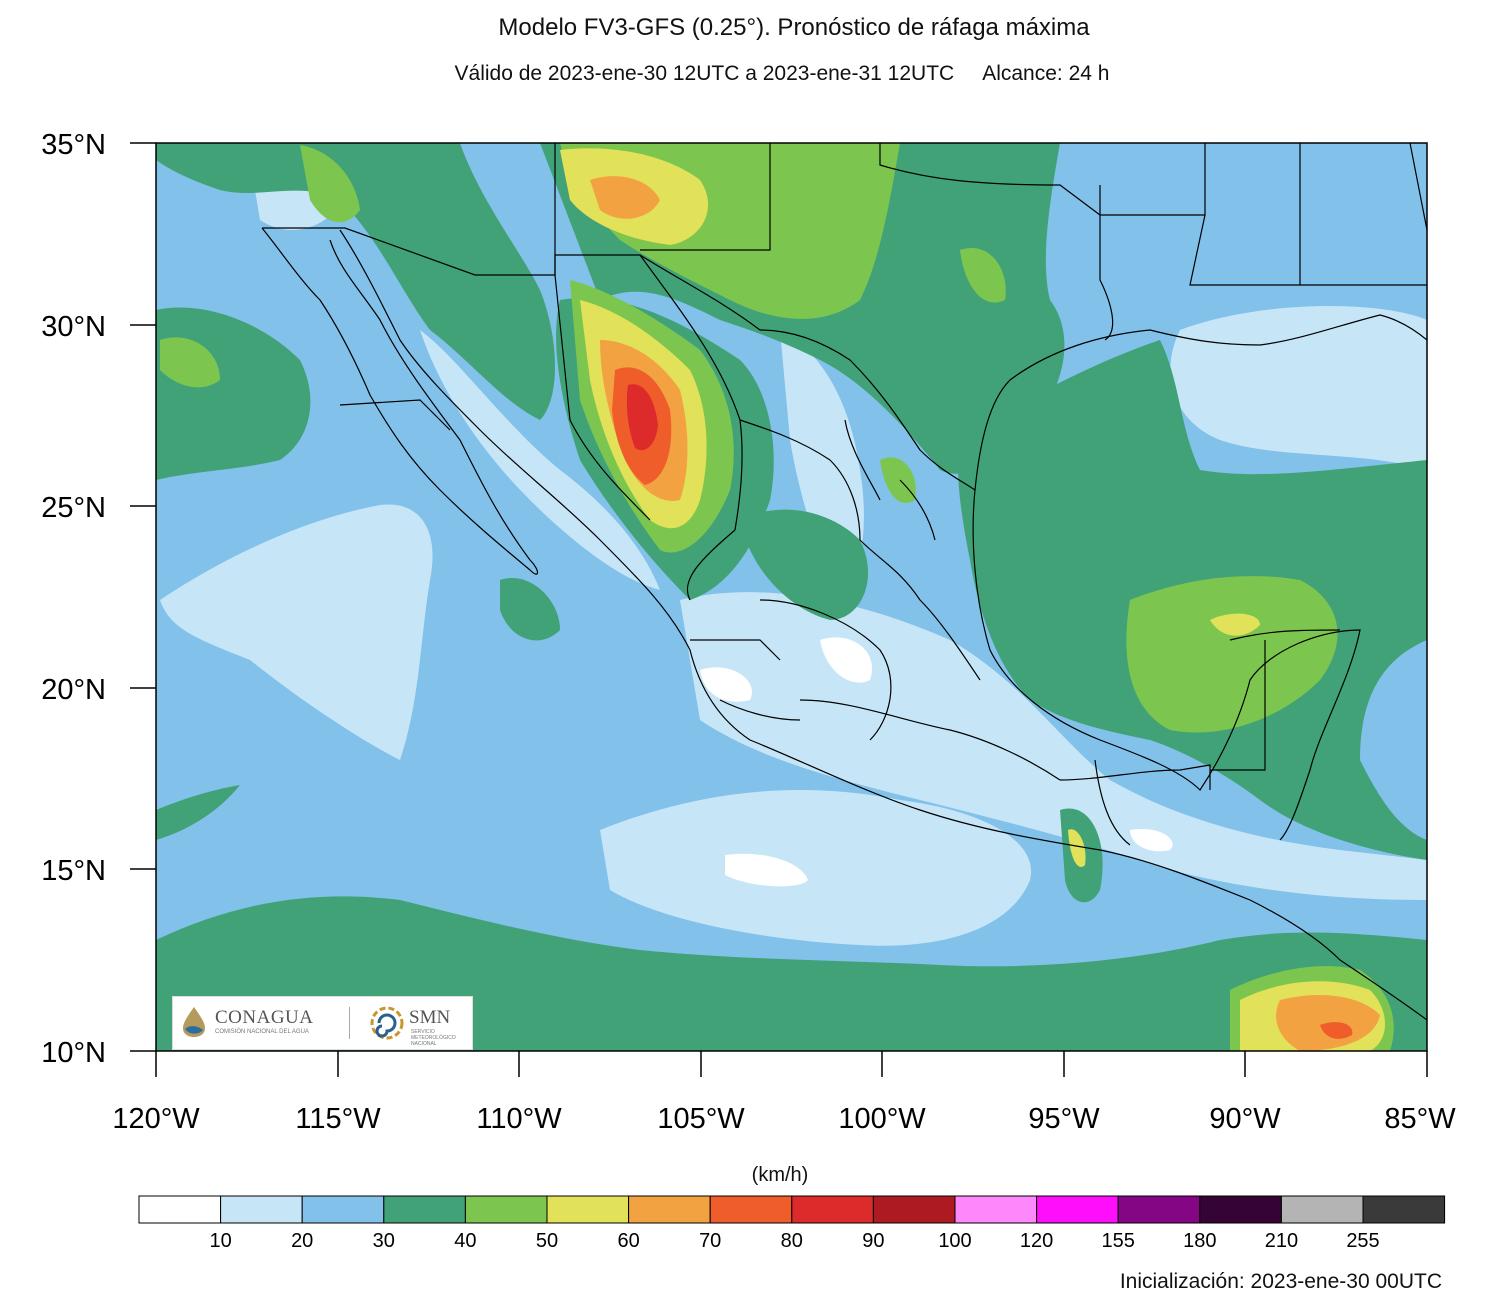  I want to click on colorbar-label: 60, so click(628, 1241).